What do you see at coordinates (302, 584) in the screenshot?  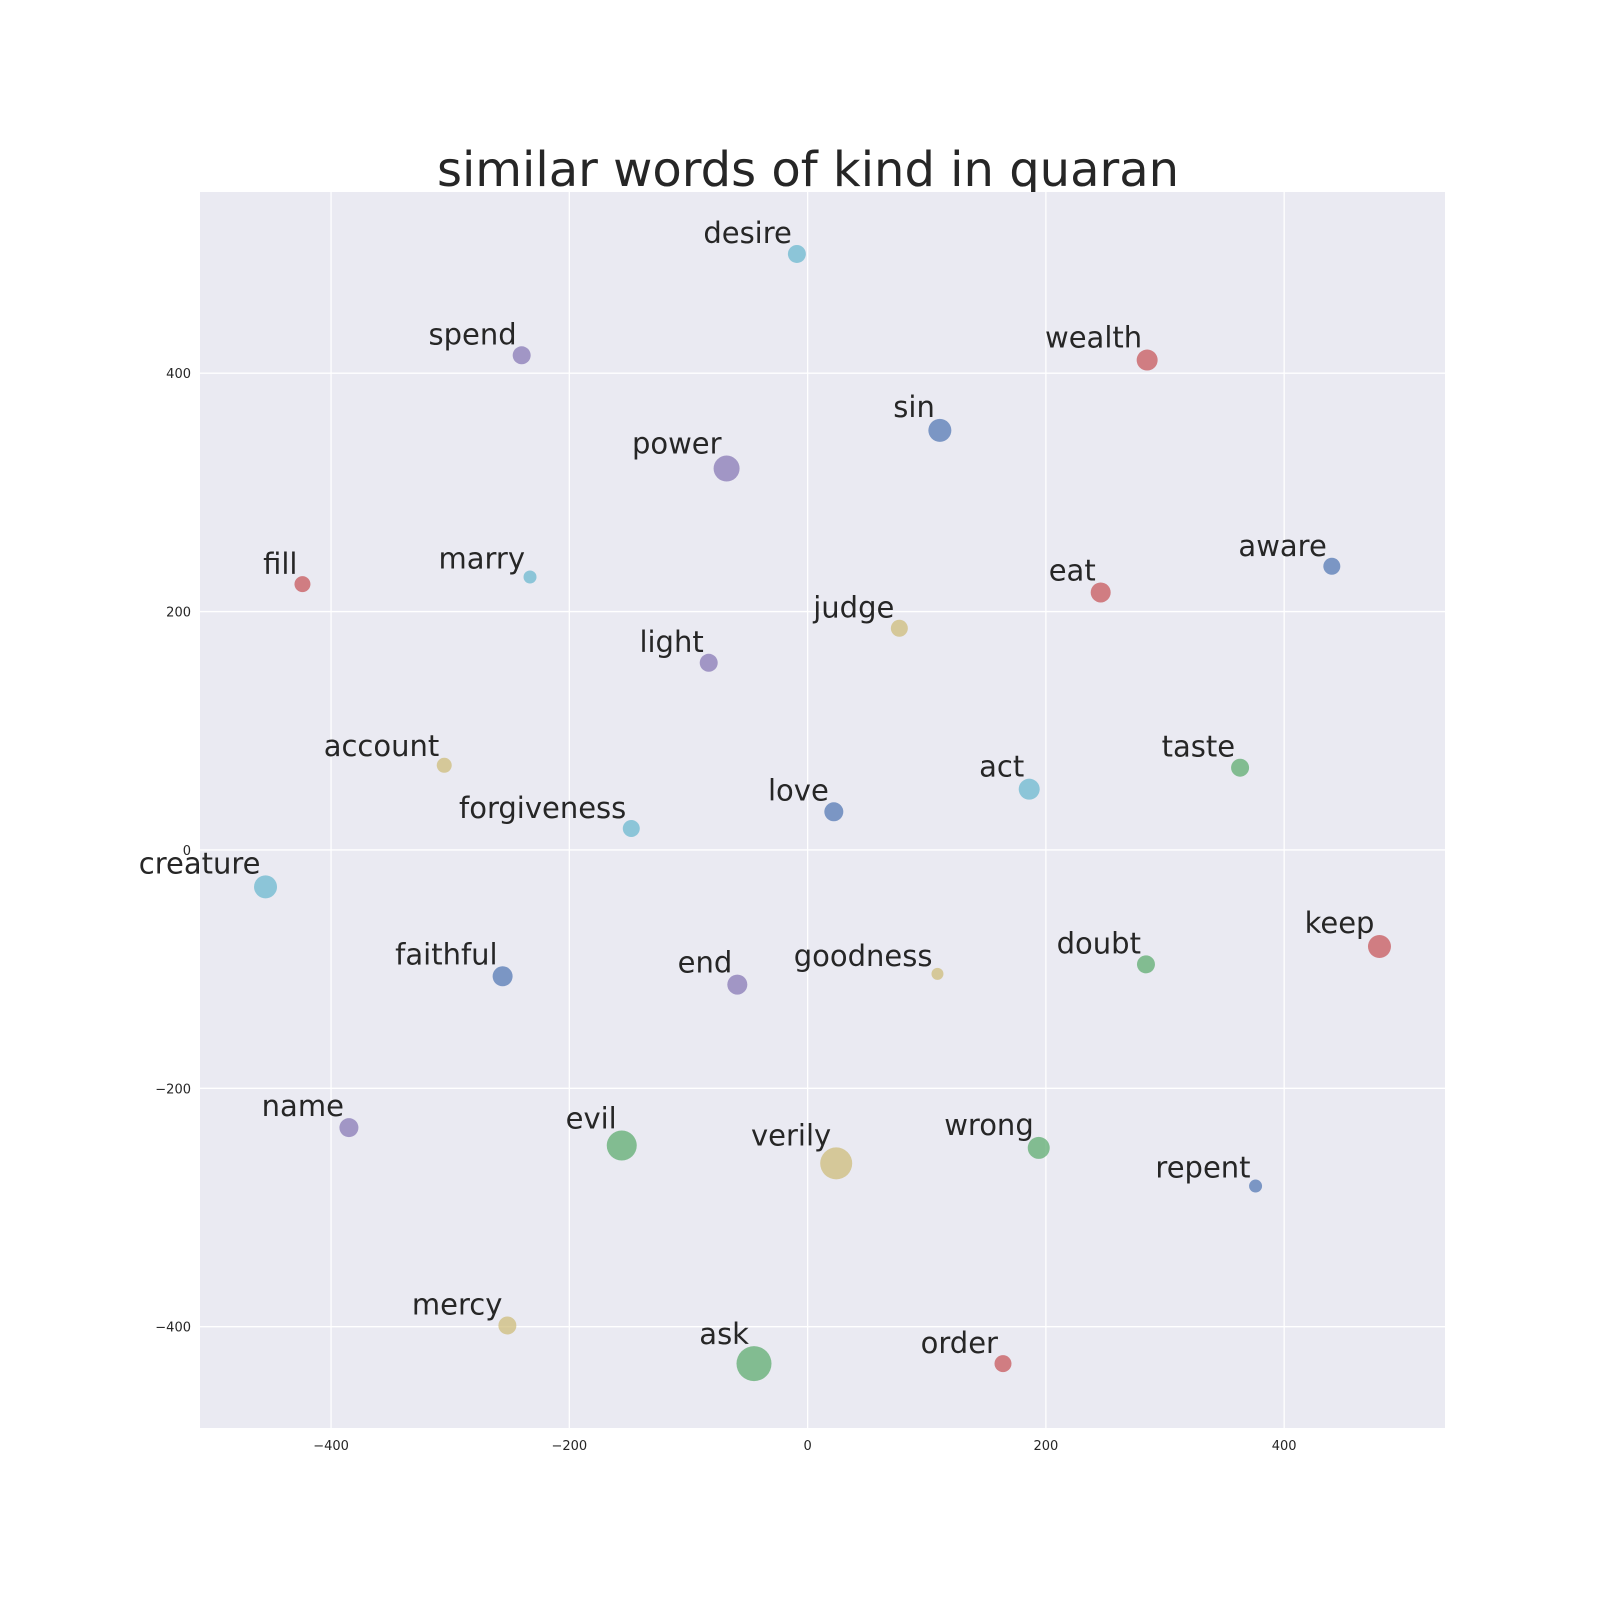 I see `data-point-fill` at bounding box center [302, 584].